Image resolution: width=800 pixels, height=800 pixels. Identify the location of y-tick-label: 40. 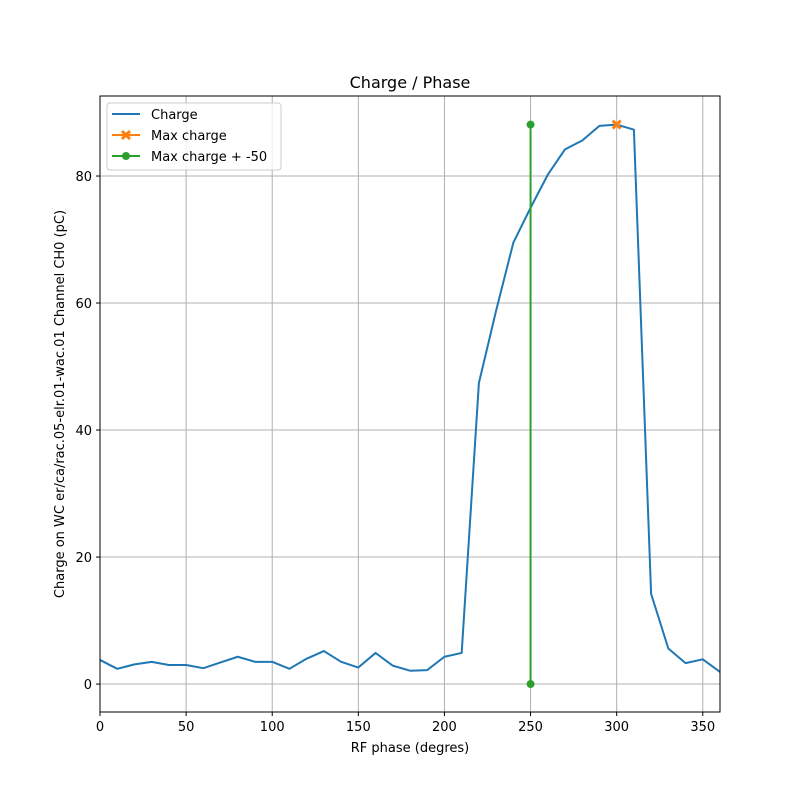
(83, 431).